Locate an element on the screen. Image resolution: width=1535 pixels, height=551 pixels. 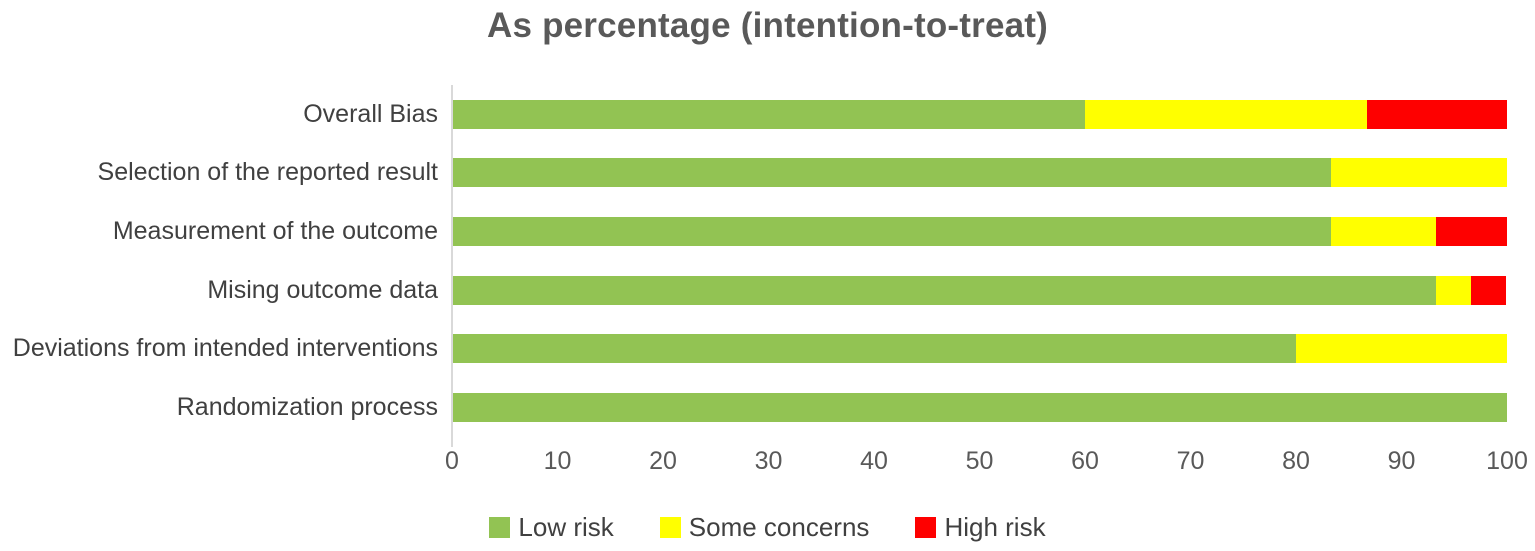
y-axis-line is located at coordinates (452, 266).